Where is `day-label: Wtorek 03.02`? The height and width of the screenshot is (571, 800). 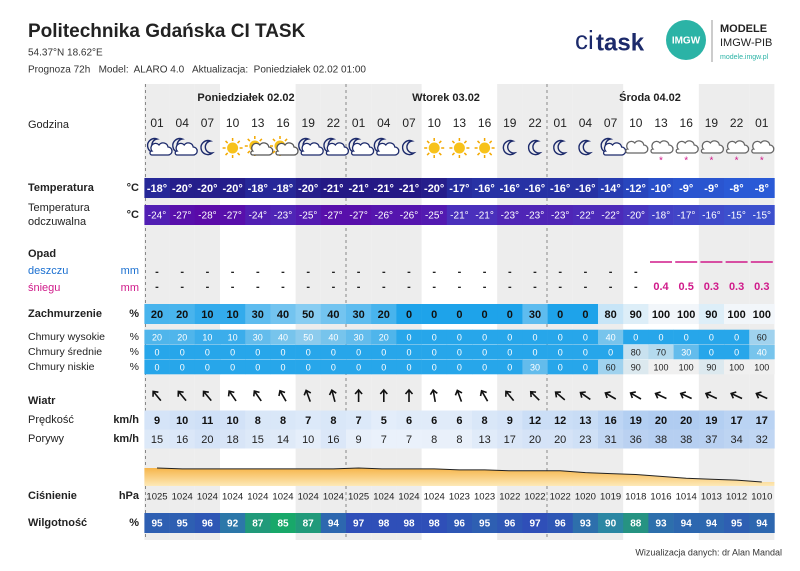
day-label: Wtorek 03.02 is located at coordinates (446, 98).